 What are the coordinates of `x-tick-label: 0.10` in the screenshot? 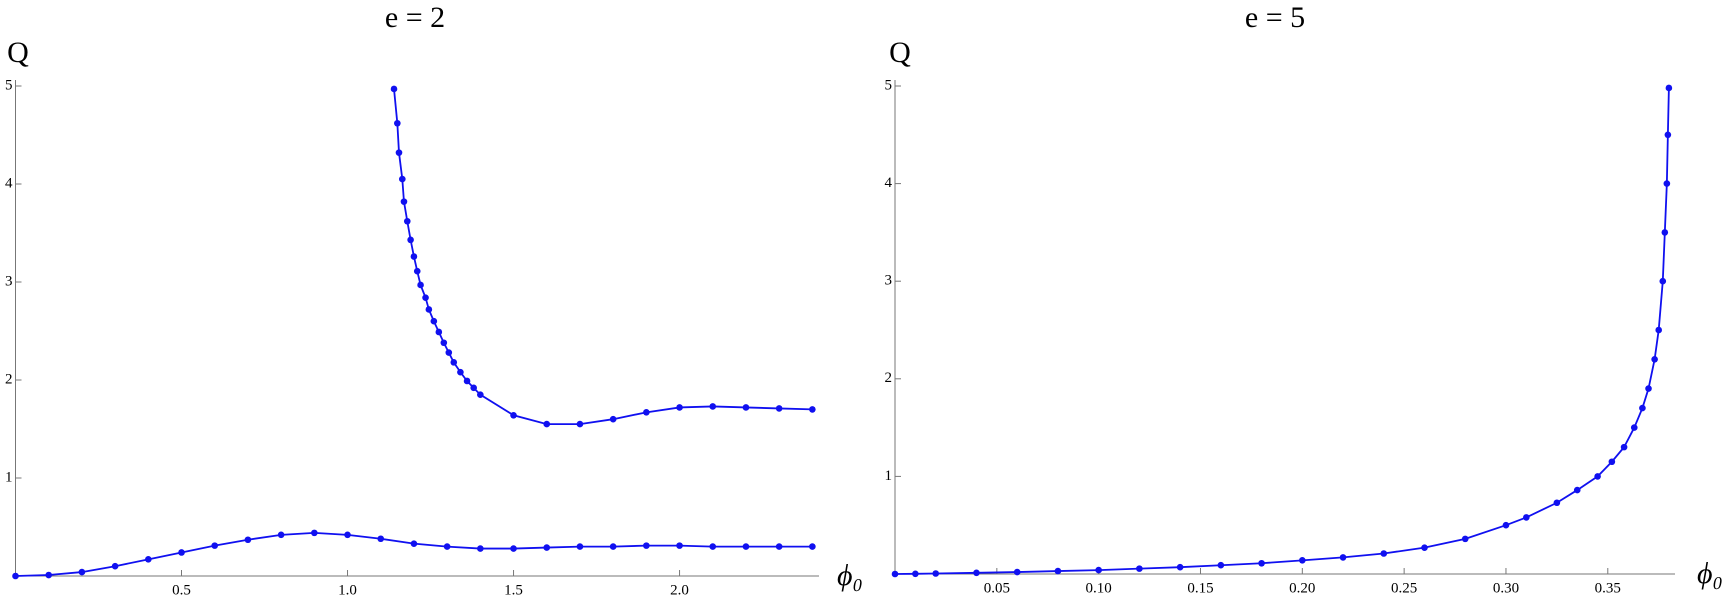 It's located at (1099, 588).